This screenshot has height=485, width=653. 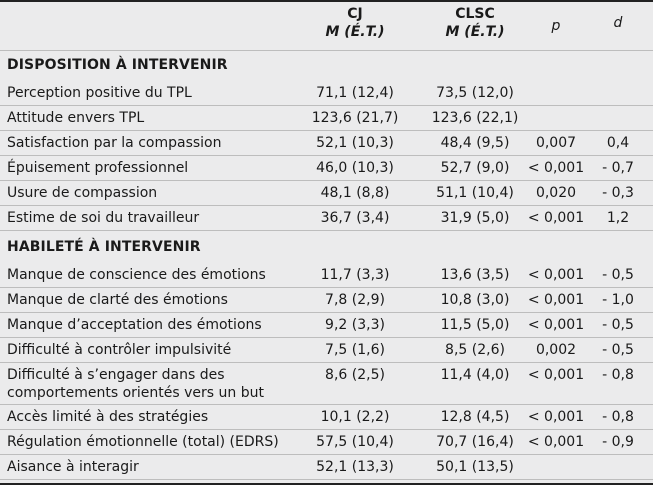 What do you see at coordinates (618, 168) in the screenshot?
I see `cell-d: - 0,7` at bounding box center [618, 168].